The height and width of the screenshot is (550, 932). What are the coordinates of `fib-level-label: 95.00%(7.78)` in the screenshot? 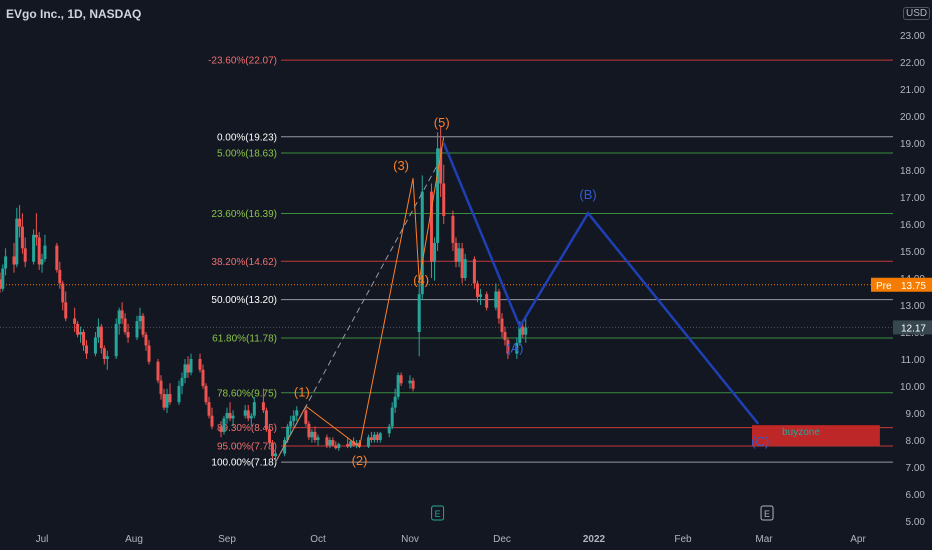 It's located at (247, 446).